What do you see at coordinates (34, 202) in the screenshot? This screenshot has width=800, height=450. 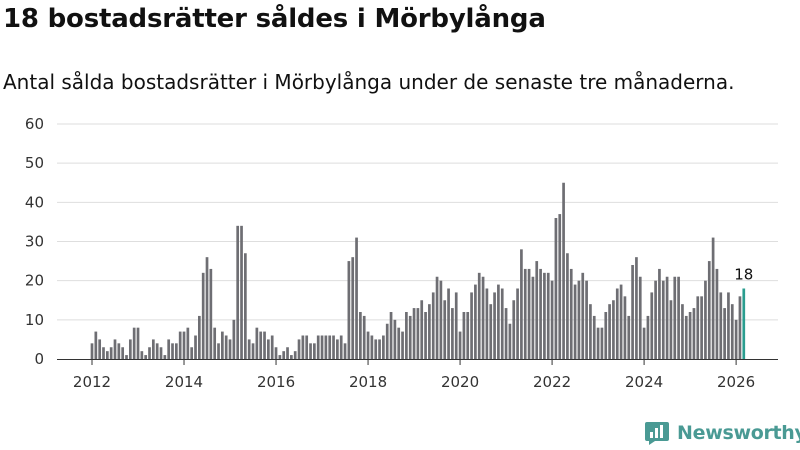 I see `y-tick-label-40: 40` at bounding box center [34, 202].